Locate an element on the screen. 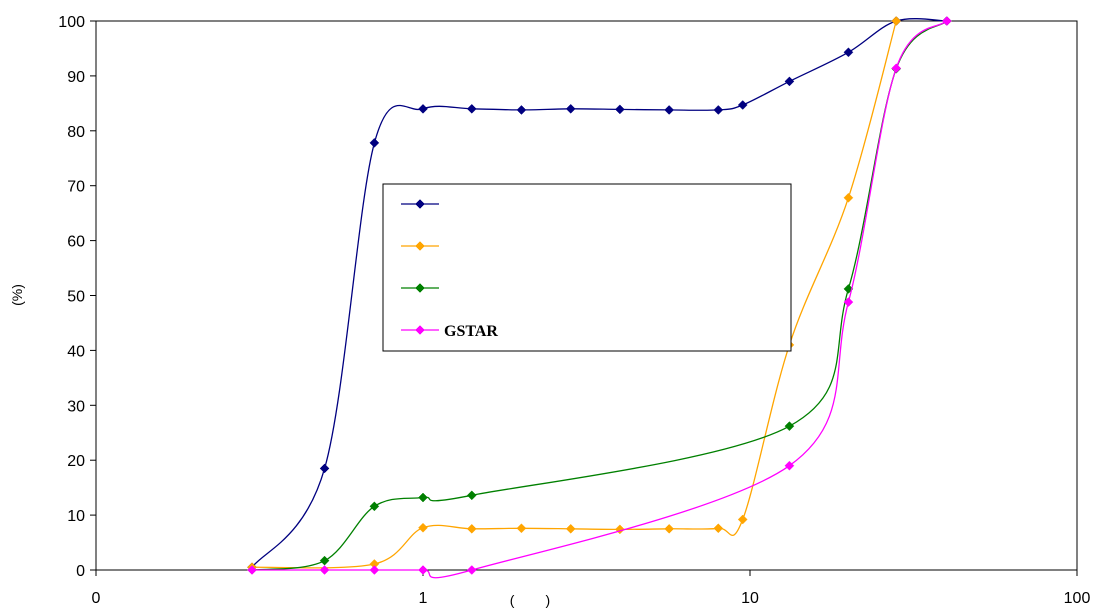  x-tick-label: 0 is located at coordinates (96, 598).